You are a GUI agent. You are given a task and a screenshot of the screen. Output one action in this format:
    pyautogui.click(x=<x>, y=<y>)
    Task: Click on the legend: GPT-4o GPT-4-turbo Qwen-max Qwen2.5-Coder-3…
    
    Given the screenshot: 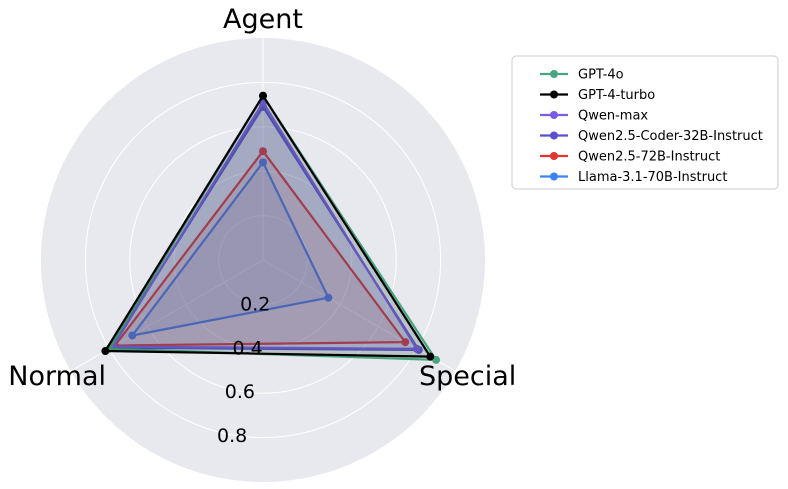 What is the action you would take?
    pyautogui.click(x=645, y=122)
    